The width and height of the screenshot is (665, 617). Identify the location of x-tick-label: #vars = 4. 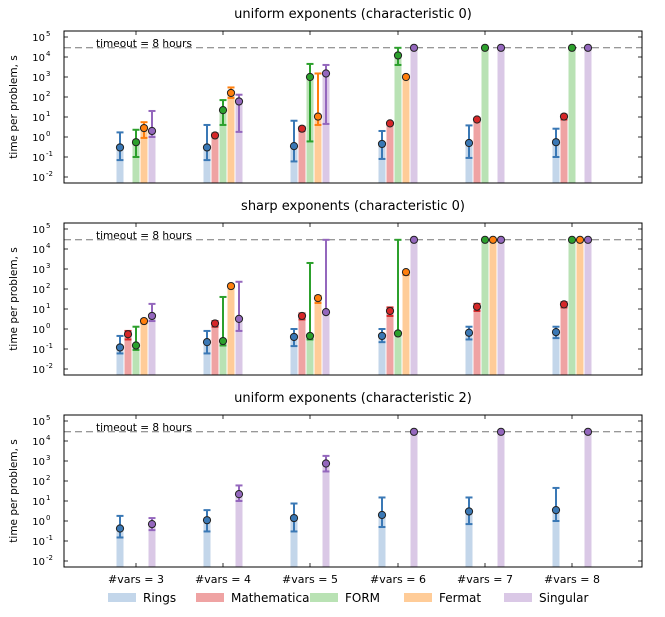
(223, 579).